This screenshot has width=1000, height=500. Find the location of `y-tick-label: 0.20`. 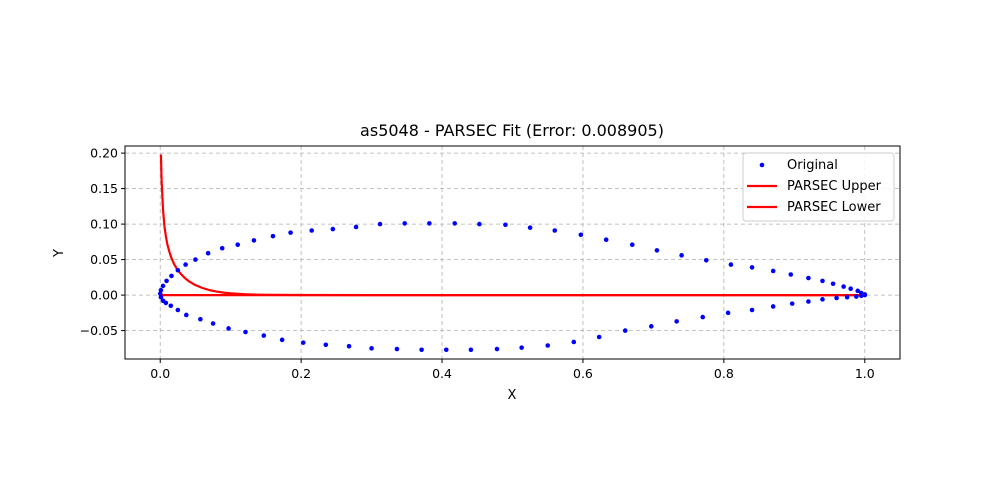

y-tick-label: 0.20 is located at coordinates (104, 153).